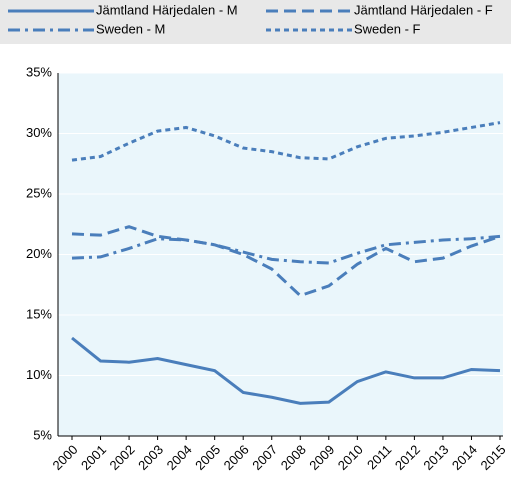 This screenshot has width=511, height=479. I want to click on x-tick-label: 2006, so click(236, 457).